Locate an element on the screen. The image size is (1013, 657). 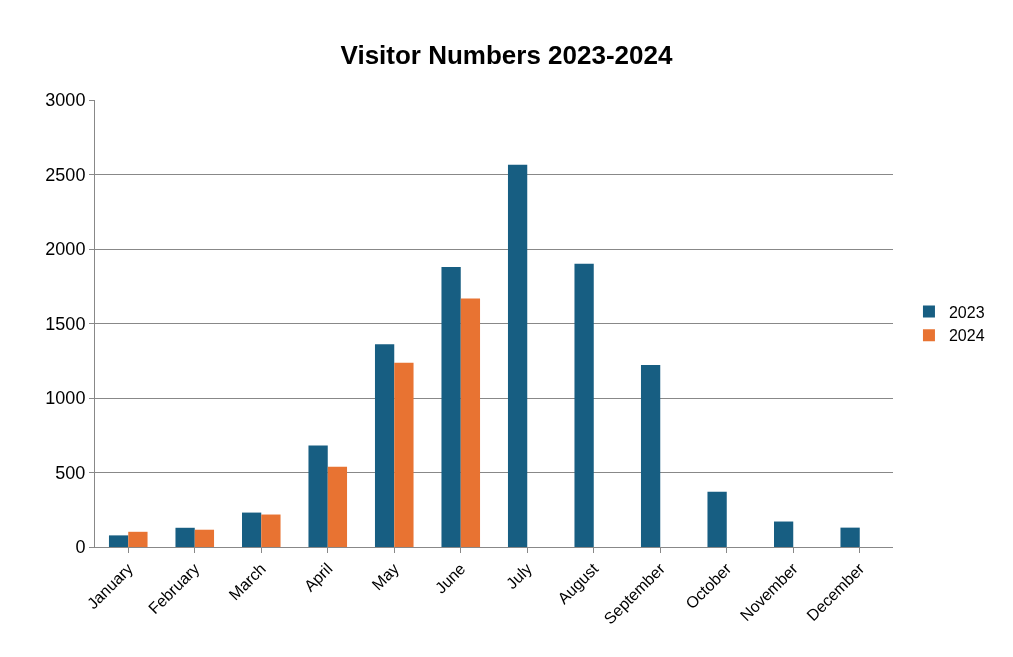
chart-title: Visitor Numbers 2023-2024 is located at coordinates (506, 55).